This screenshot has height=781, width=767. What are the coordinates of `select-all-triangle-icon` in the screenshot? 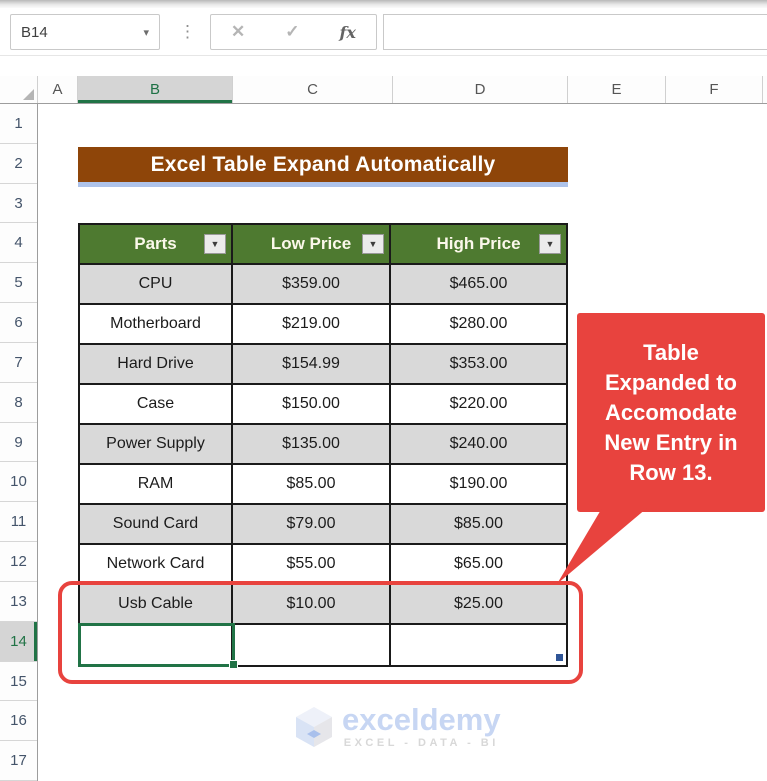 It's located at (28, 94).